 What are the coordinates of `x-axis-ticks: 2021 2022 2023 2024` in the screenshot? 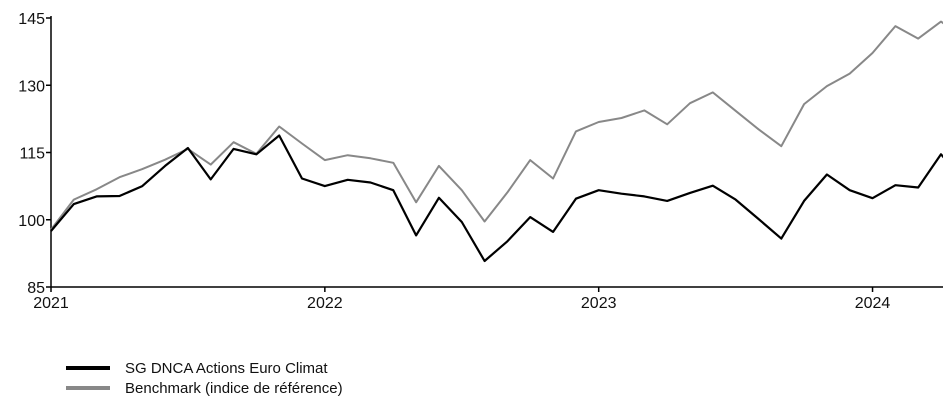 It's located at (461, 299).